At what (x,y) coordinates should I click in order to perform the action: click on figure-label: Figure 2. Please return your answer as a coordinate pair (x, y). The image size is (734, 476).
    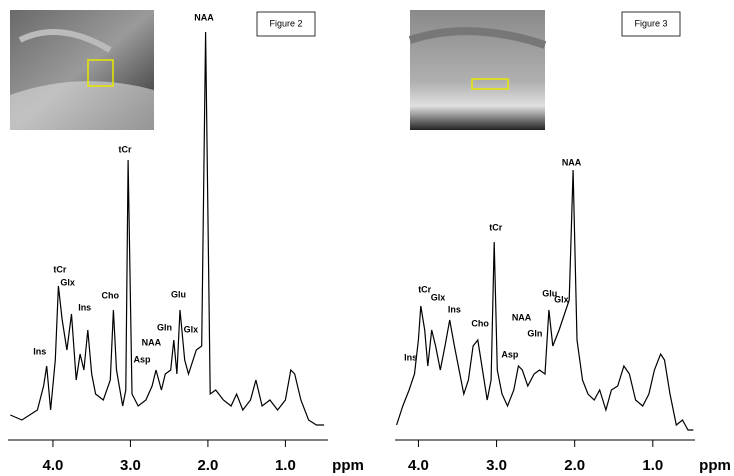
    Looking at the image, I should click on (286, 24).